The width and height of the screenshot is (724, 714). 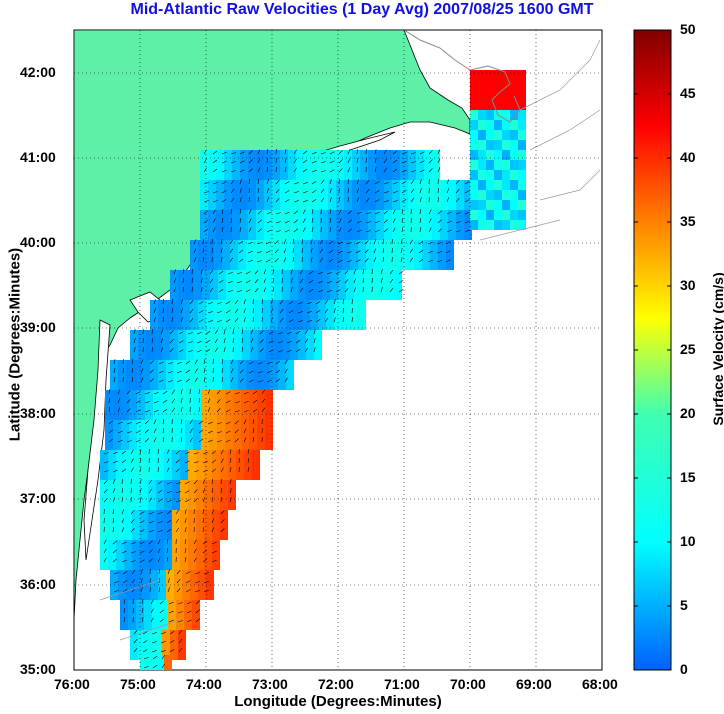 I want to click on x-tick-label: 70:00, so click(x=468, y=684).